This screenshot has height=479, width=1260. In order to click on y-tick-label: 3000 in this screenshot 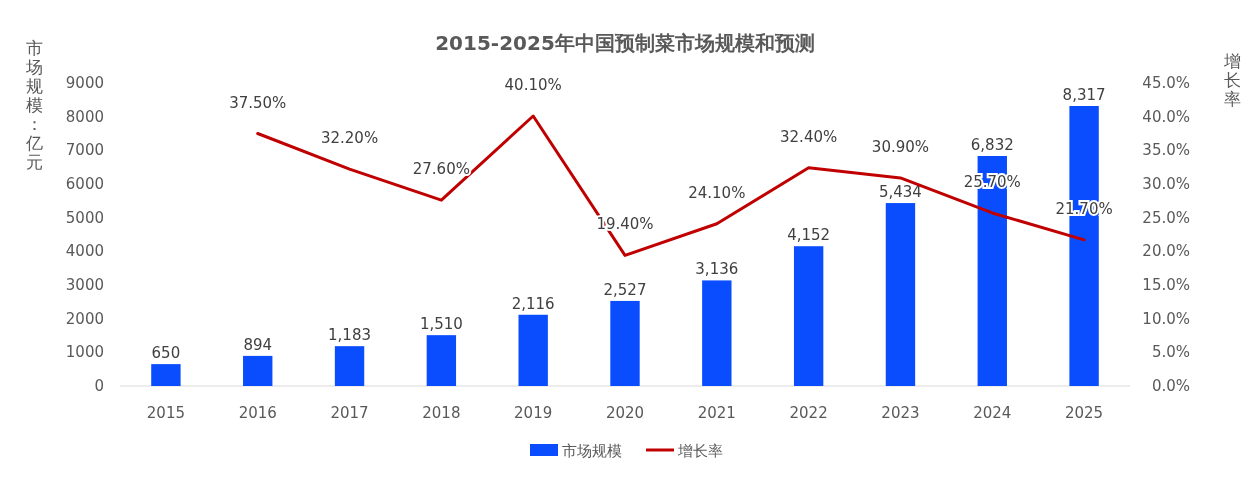, I will do `click(84, 285)`.